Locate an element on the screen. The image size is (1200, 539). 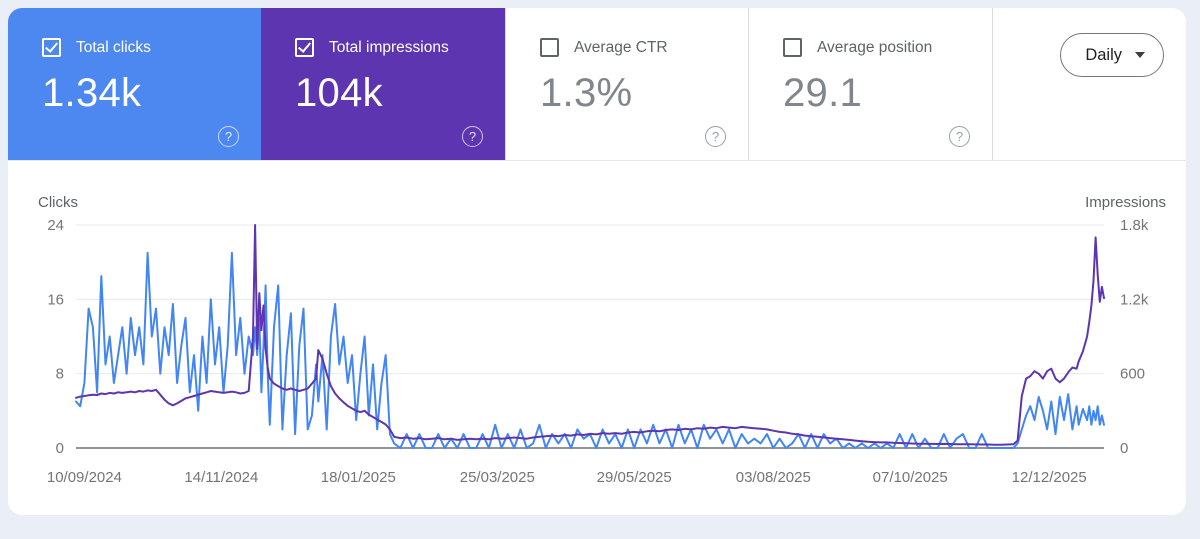
left-axis-tick: 16 is located at coordinates (55, 299).